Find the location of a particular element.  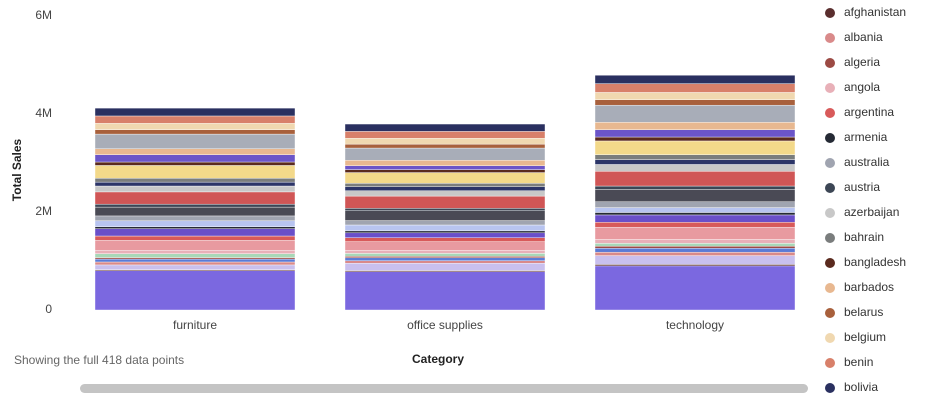

legend-label: argentina is located at coordinates (869, 112).